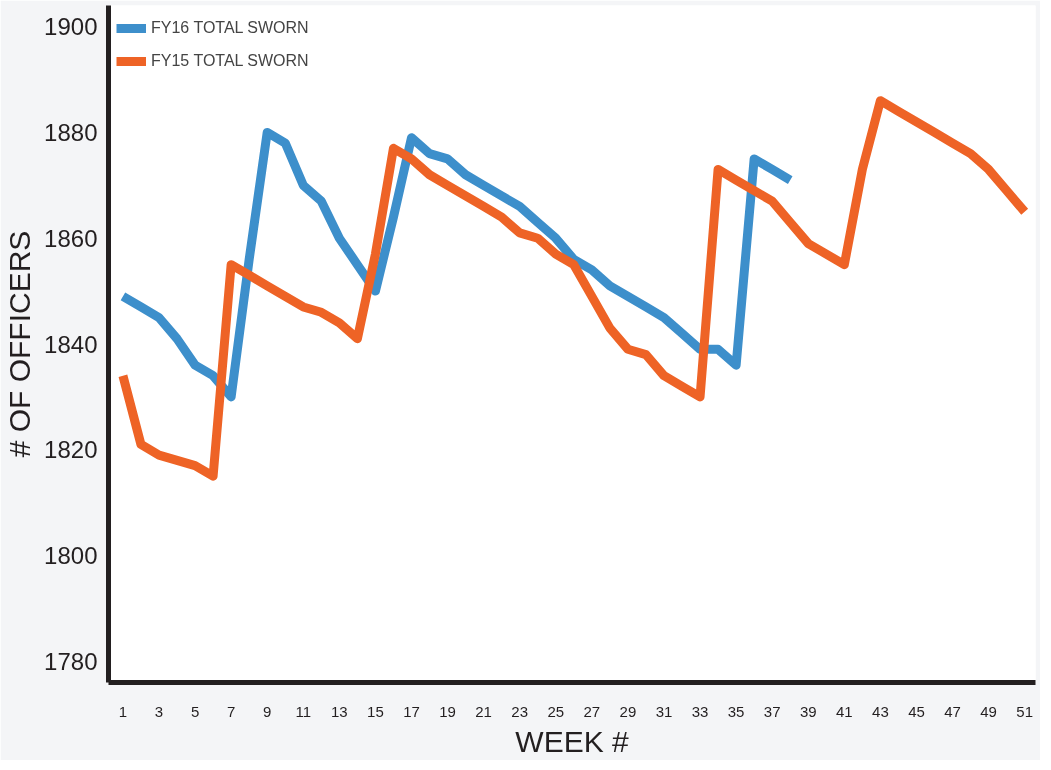  I want to click on x-tick-label: 51, so click(1025, 711).